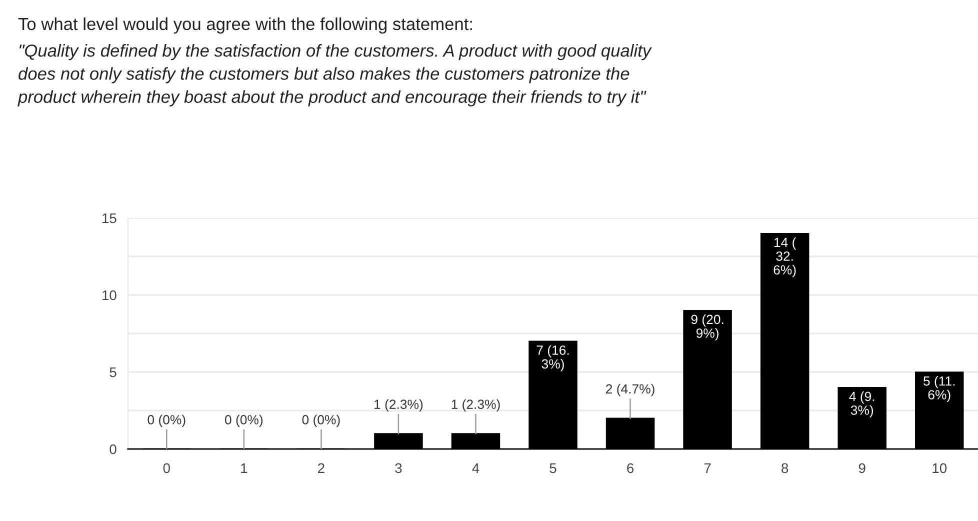  What do you see at coordinates (113, 372) in the screenshot?
I see `y-tick-label: 5` at bounding box center [113, 372].